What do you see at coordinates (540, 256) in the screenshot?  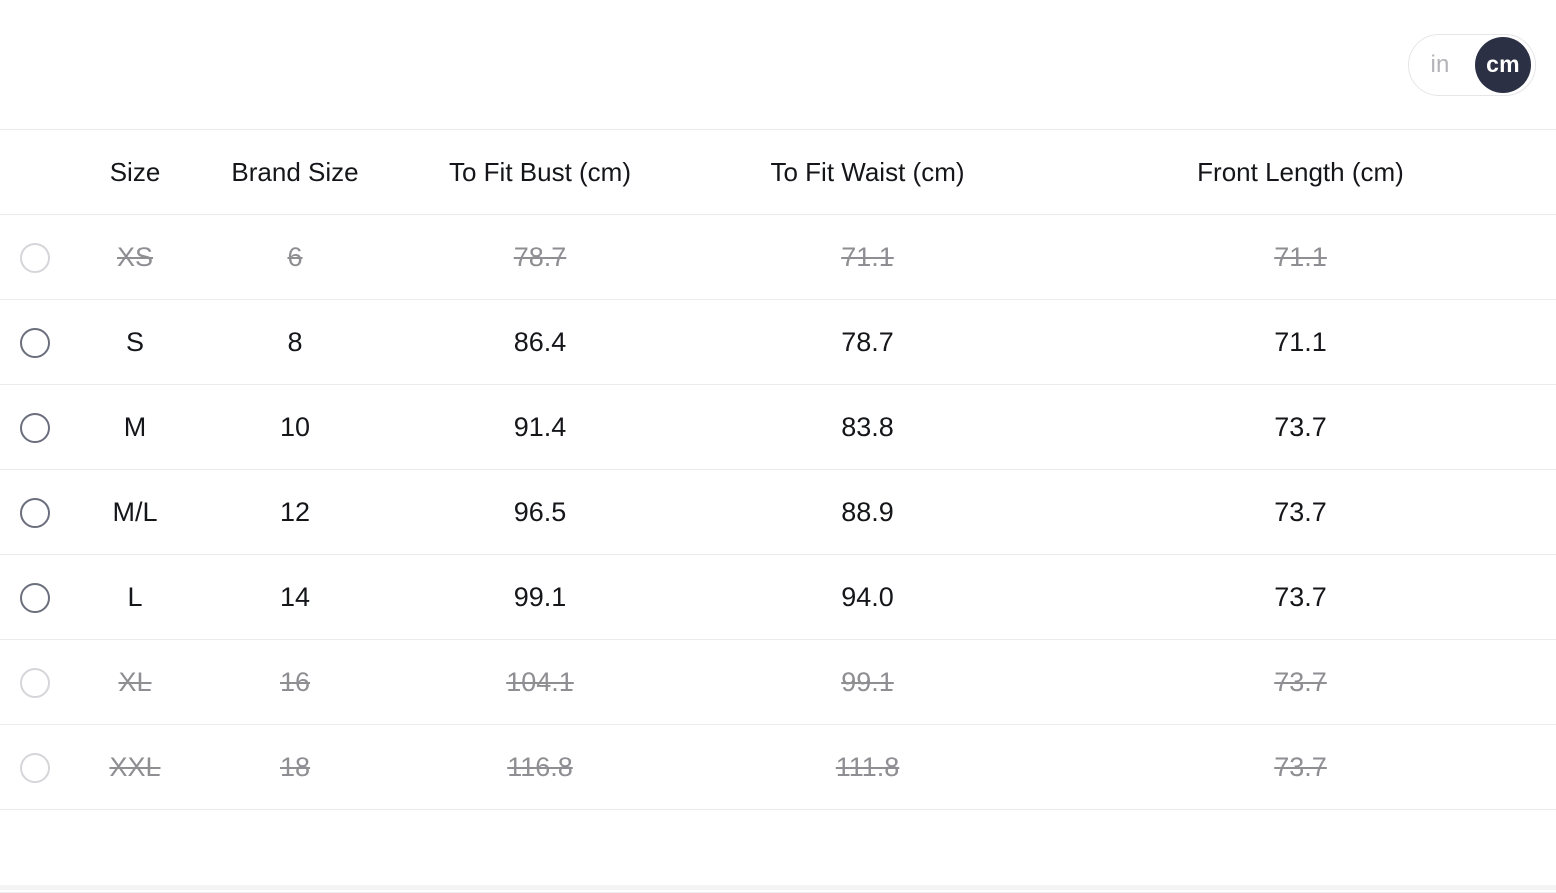 I see `cell-to-fit-bust-text: 78.7` at bounding box center [540, 256].